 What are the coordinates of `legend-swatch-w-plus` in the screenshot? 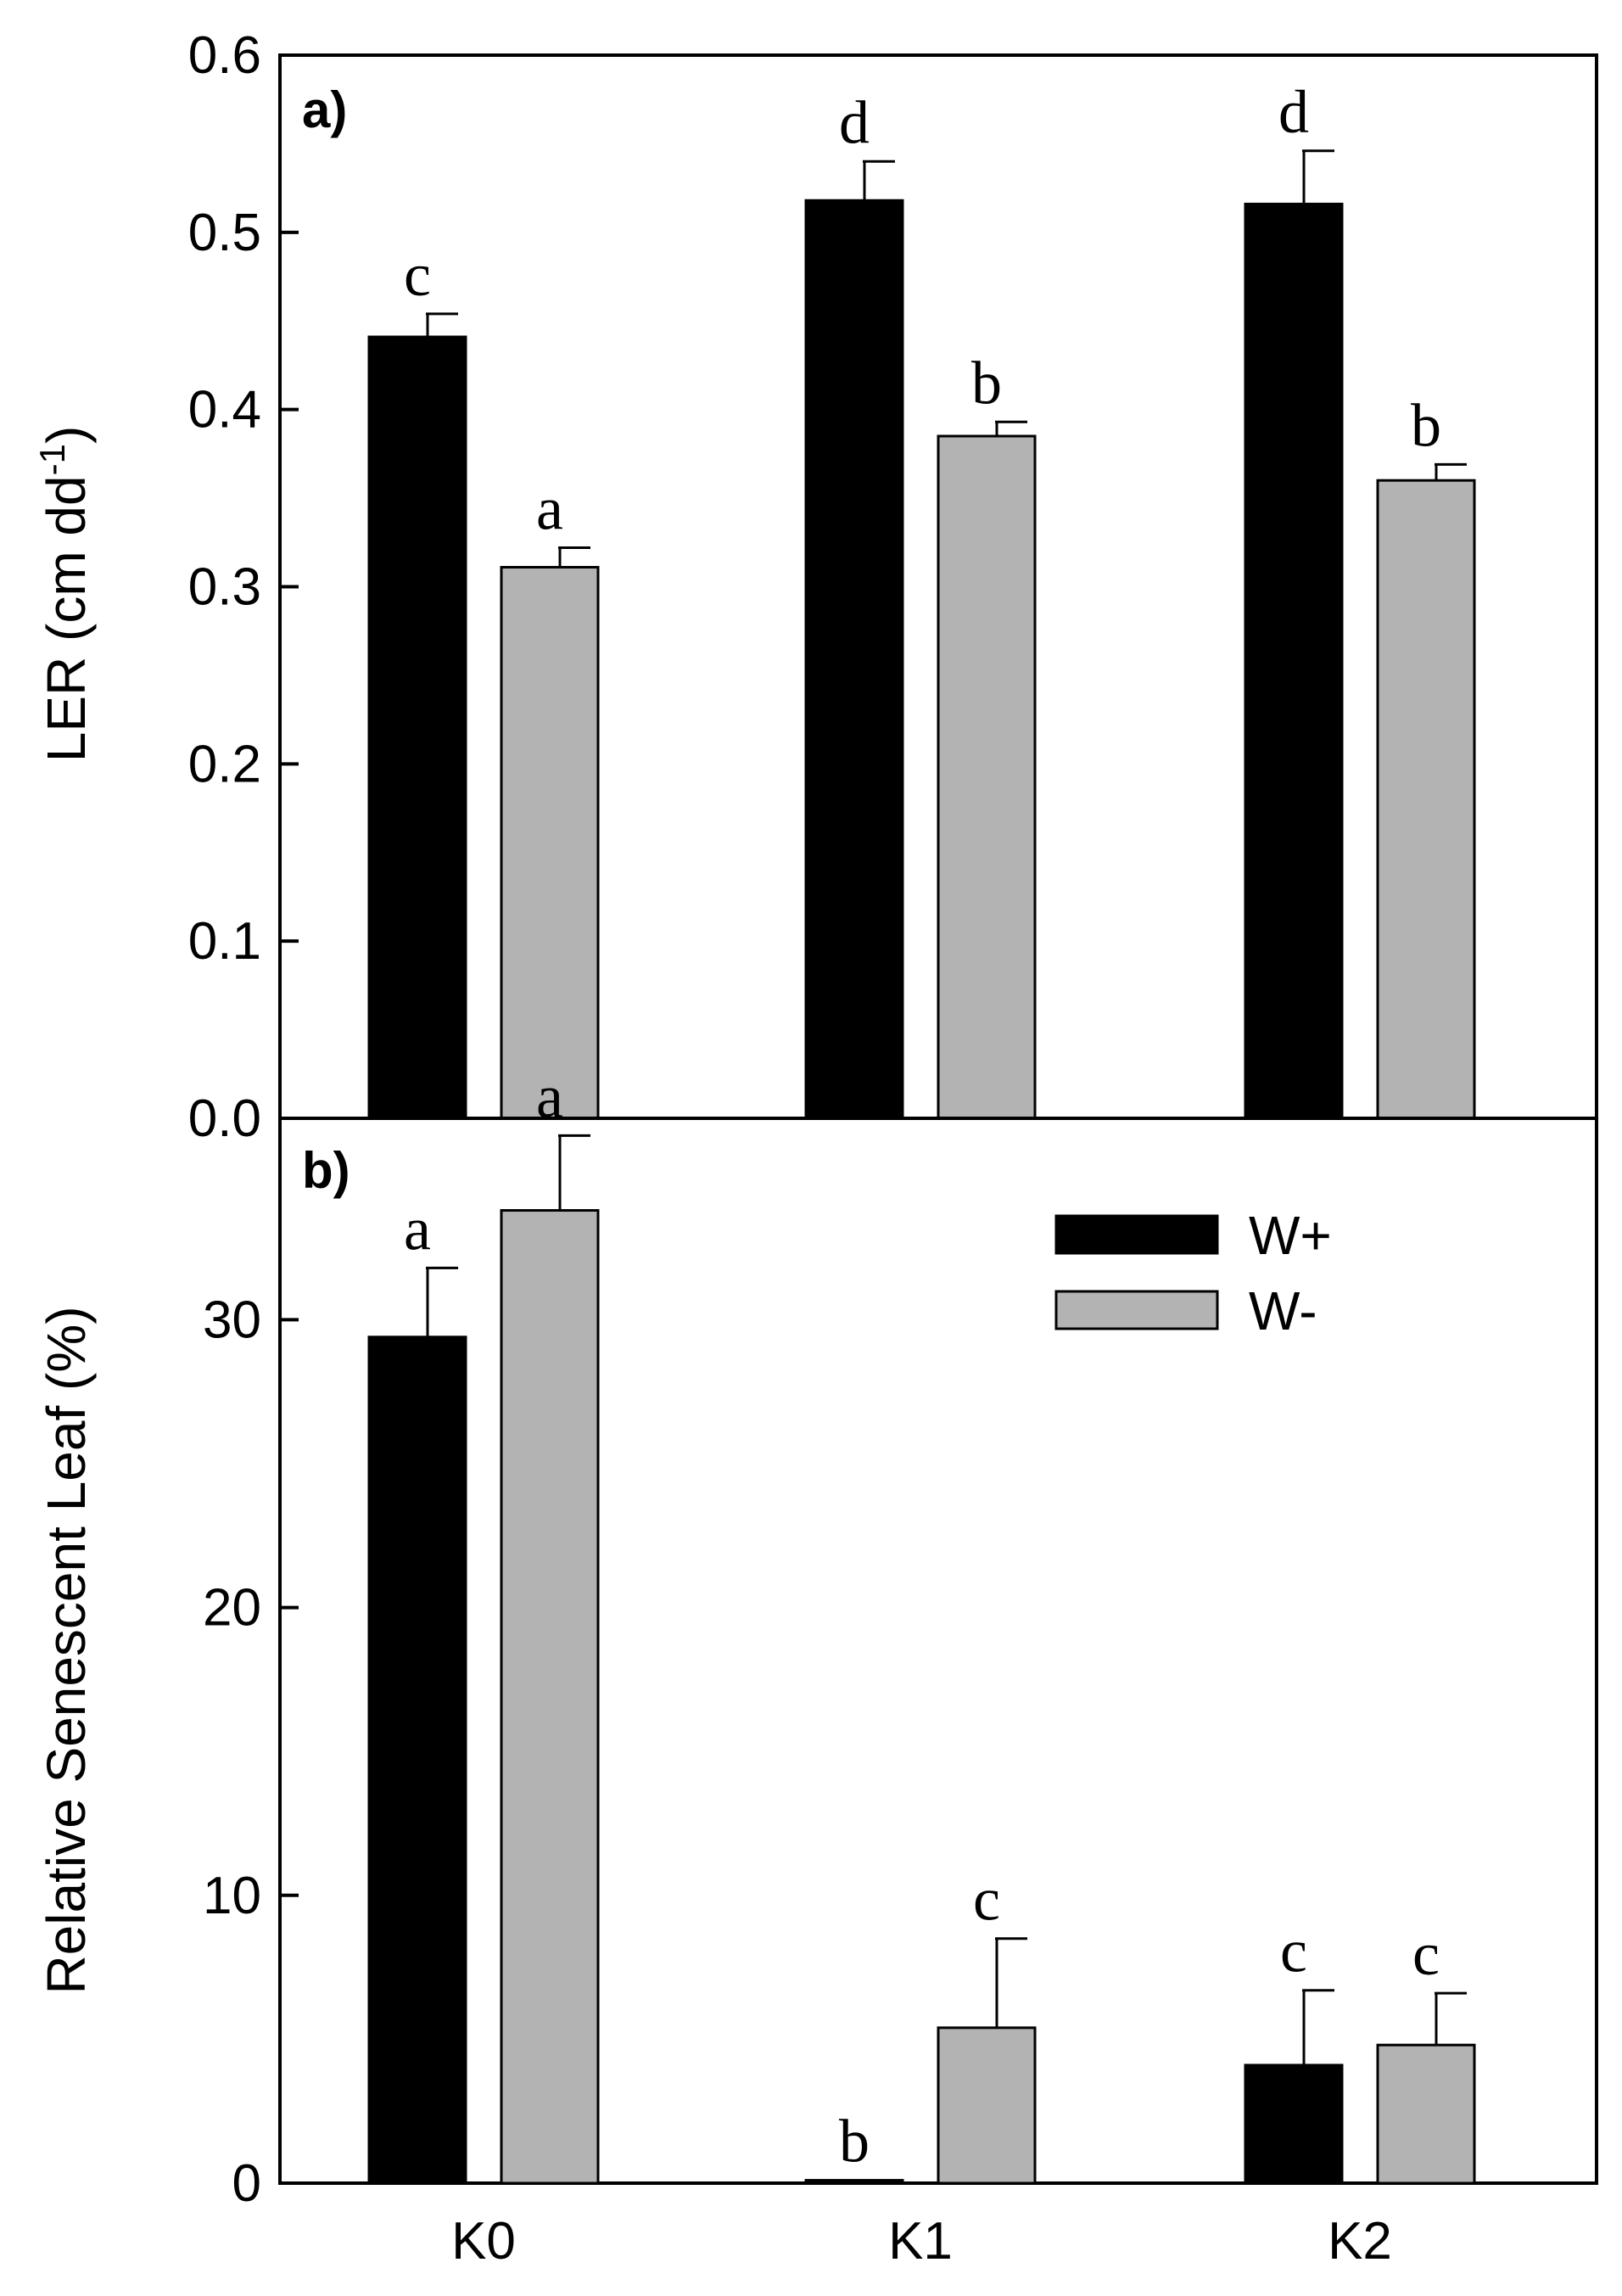 It's located at (1136, 1235).